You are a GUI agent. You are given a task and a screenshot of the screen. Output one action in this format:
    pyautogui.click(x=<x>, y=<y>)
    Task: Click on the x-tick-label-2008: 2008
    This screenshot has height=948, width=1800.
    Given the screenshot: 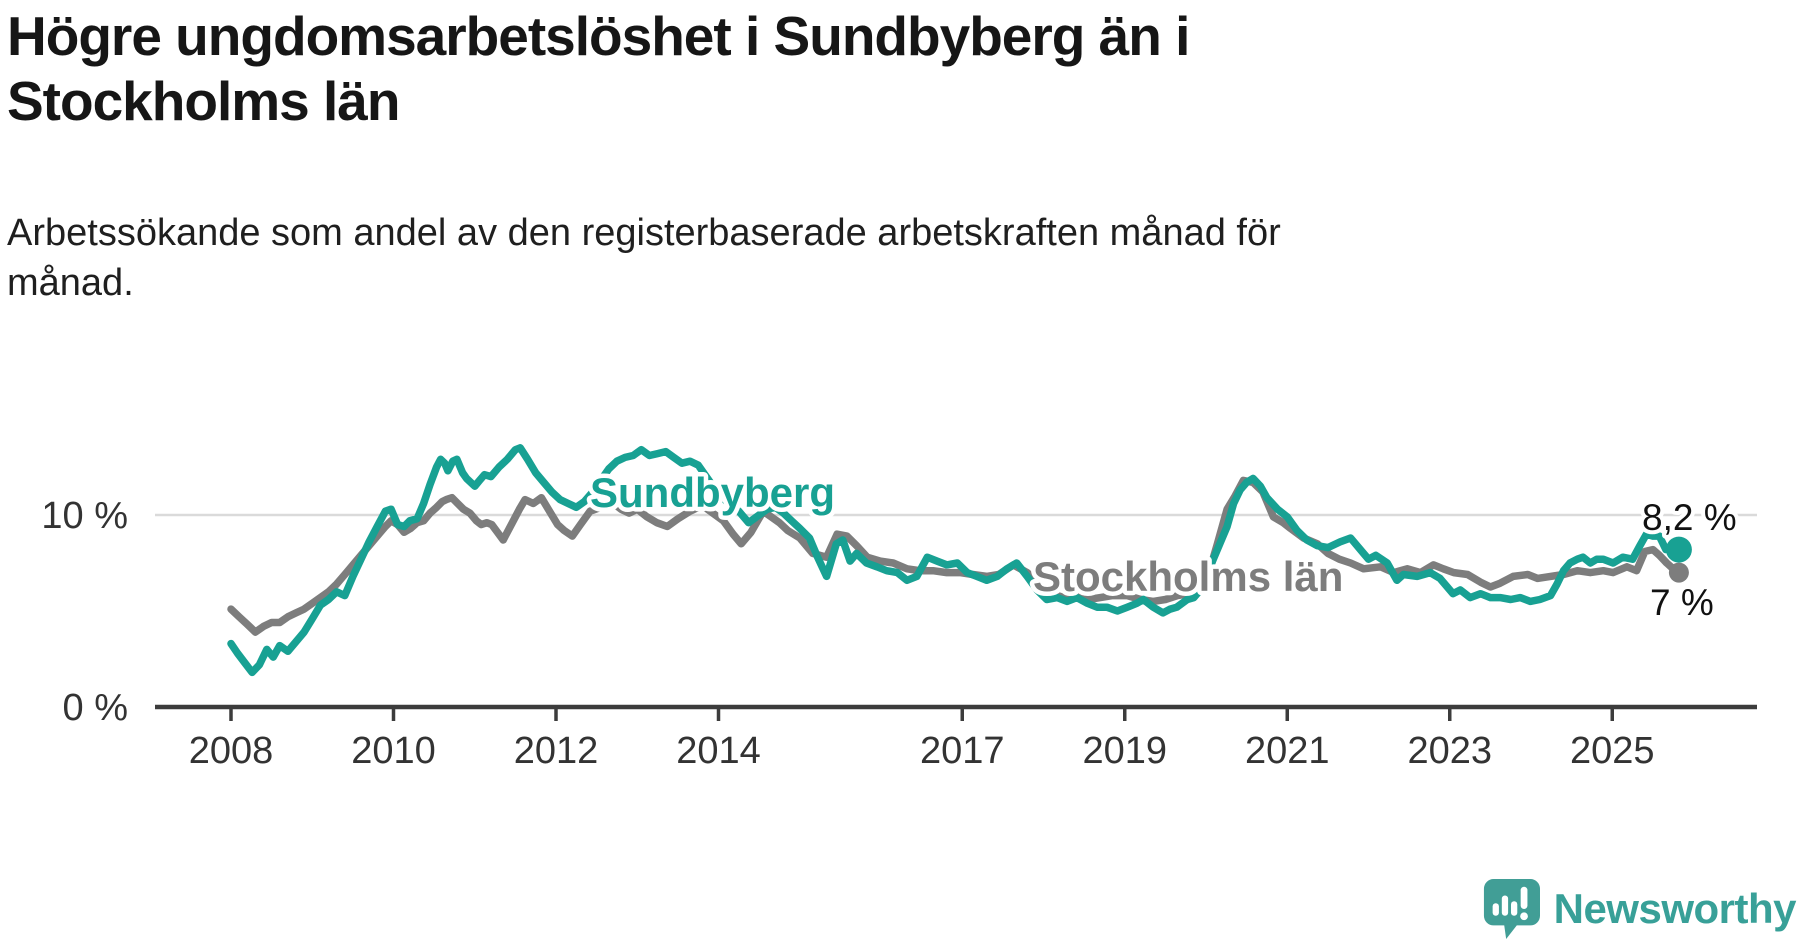 What is the action you would take?
    pyautogui.click(x=231, y=751)
    